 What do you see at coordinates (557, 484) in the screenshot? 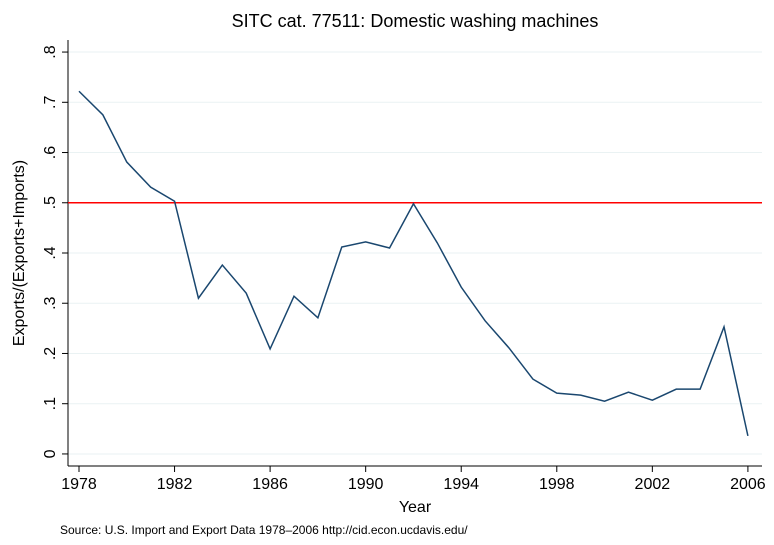
I see `x-tick-label: 1998` at bounding box center [557, 484].